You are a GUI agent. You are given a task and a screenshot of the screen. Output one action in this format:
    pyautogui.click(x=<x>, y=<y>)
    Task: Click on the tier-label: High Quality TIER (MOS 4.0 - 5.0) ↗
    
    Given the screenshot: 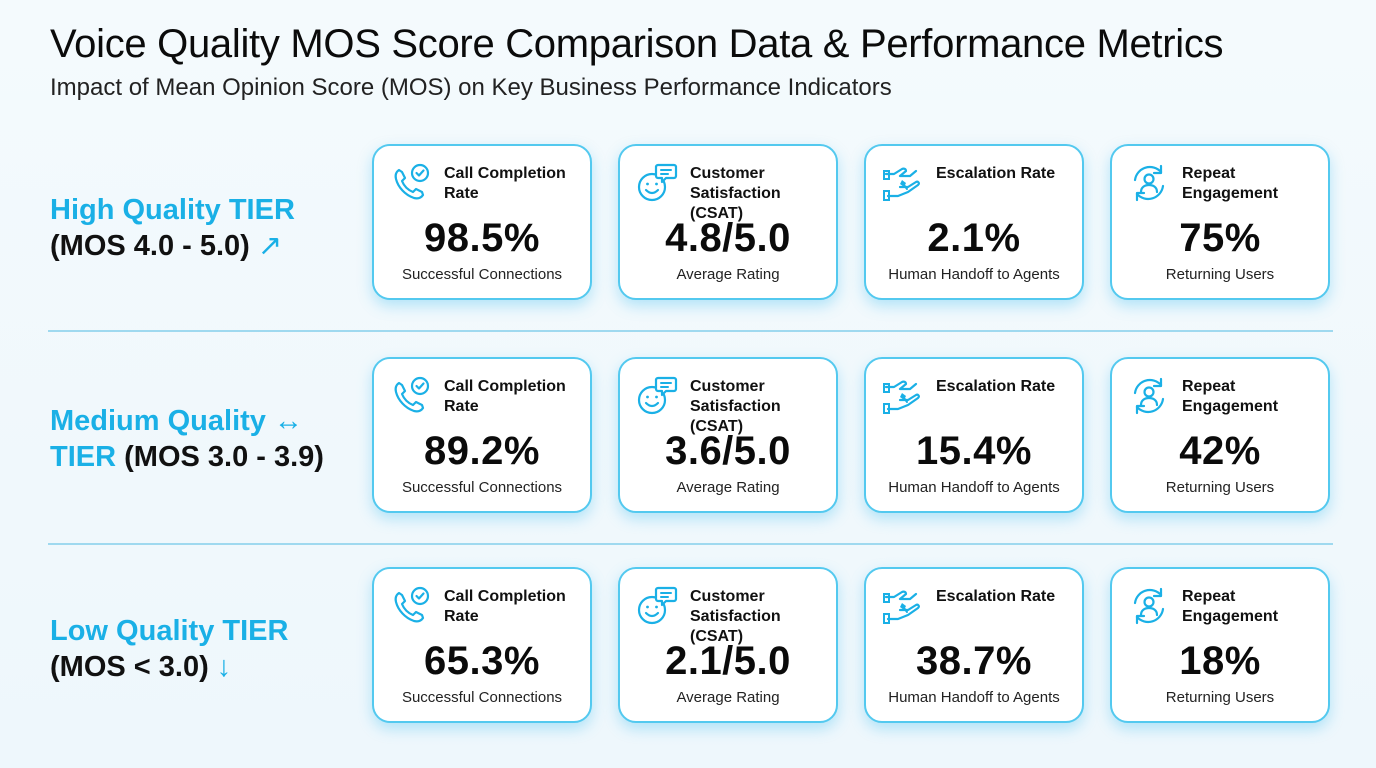 What is the action you would take?
    pyautogui.click(x=205, y=228)
    